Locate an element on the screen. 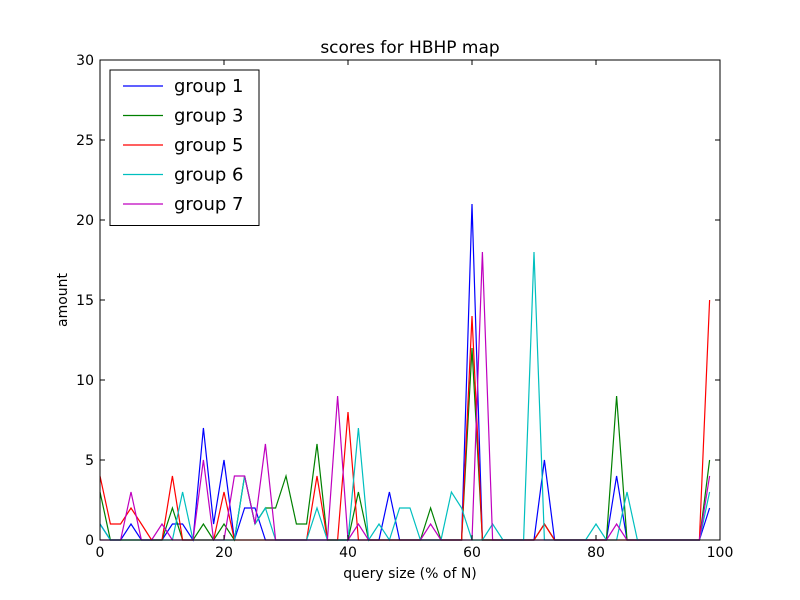  x-tick-label: 100 is located at coordinates (720, 553).